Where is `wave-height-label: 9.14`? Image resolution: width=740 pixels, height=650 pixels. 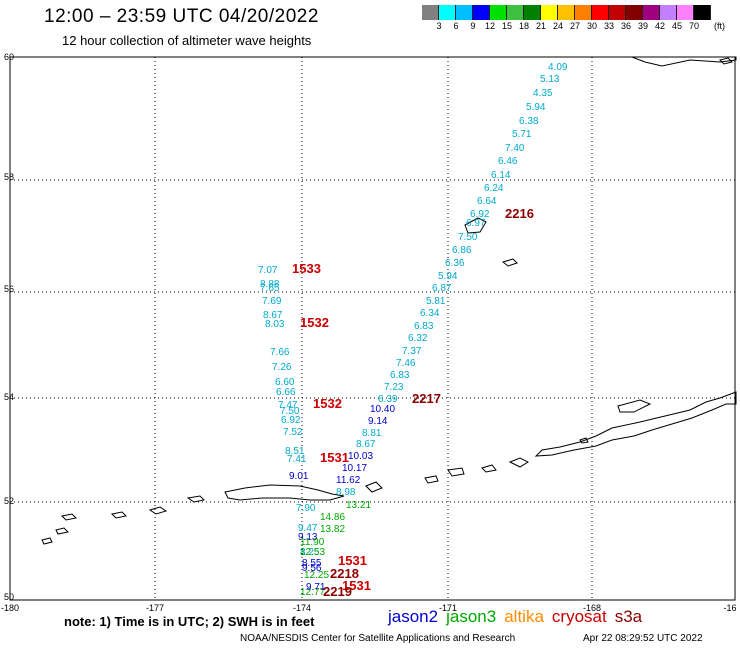 wave-height-label: 9.14 is located at coordinates (378, 421).